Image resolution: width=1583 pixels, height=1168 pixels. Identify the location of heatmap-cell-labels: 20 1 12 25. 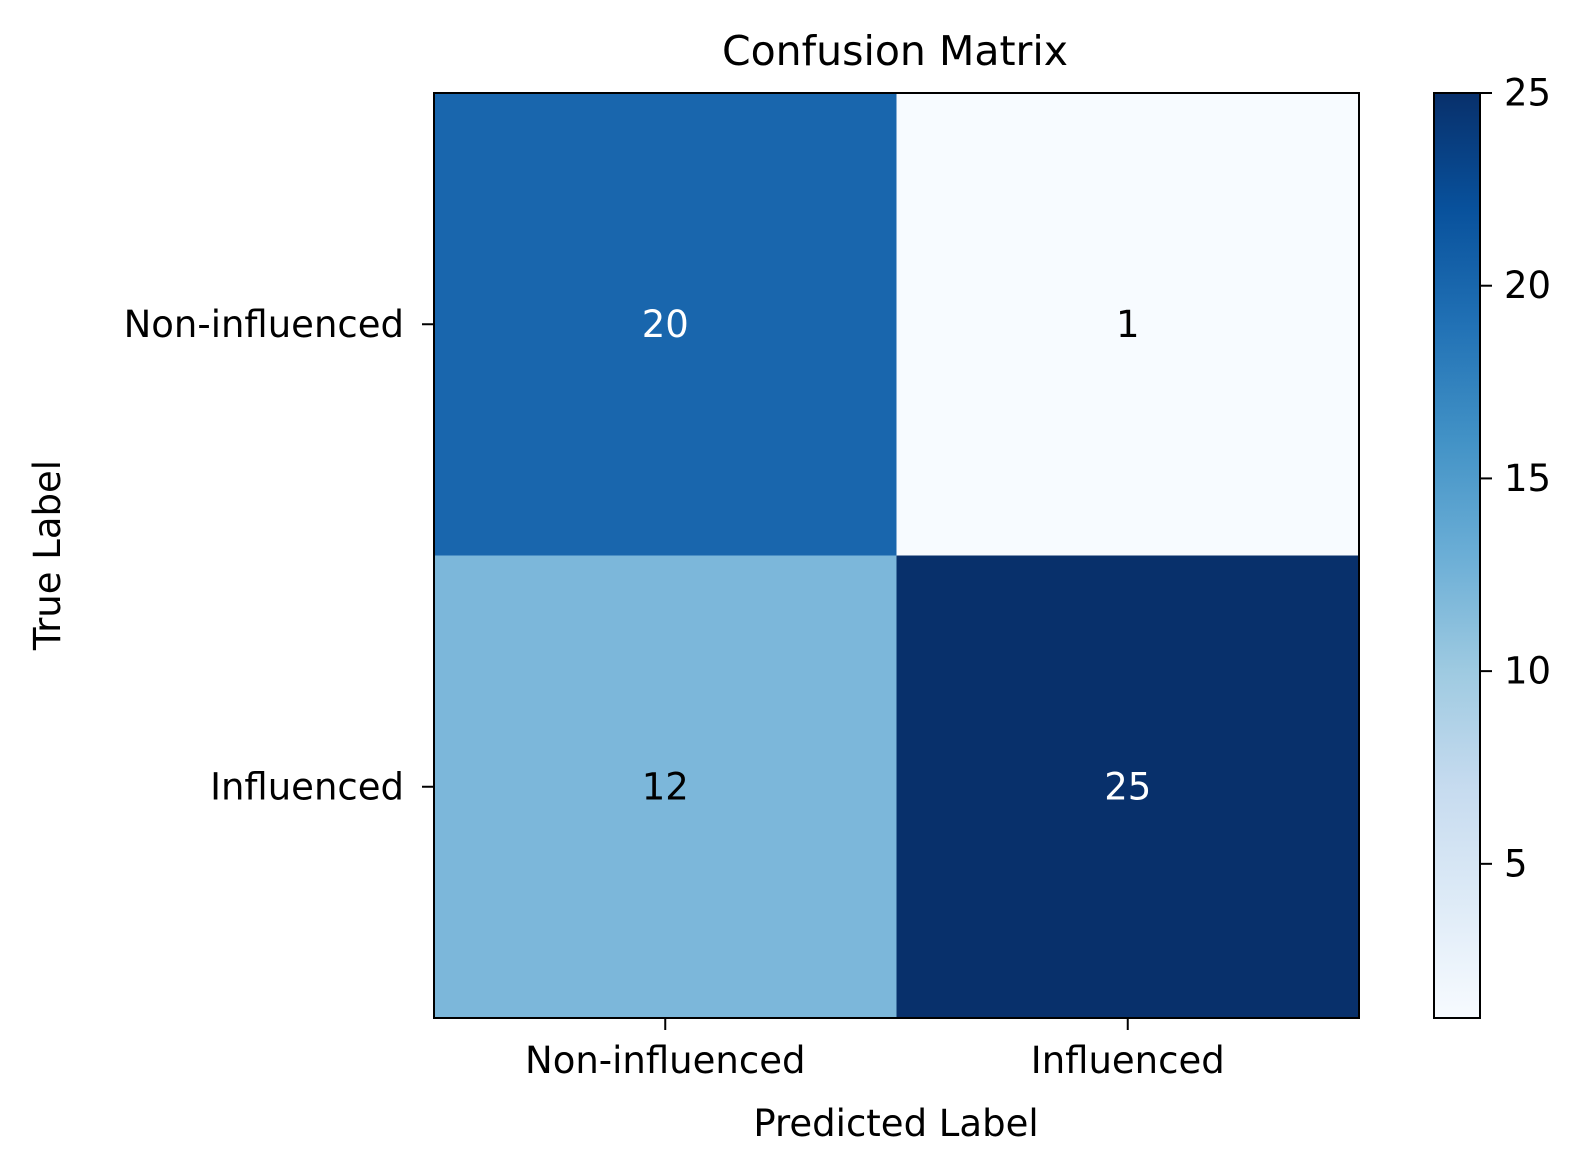
(897, 556).